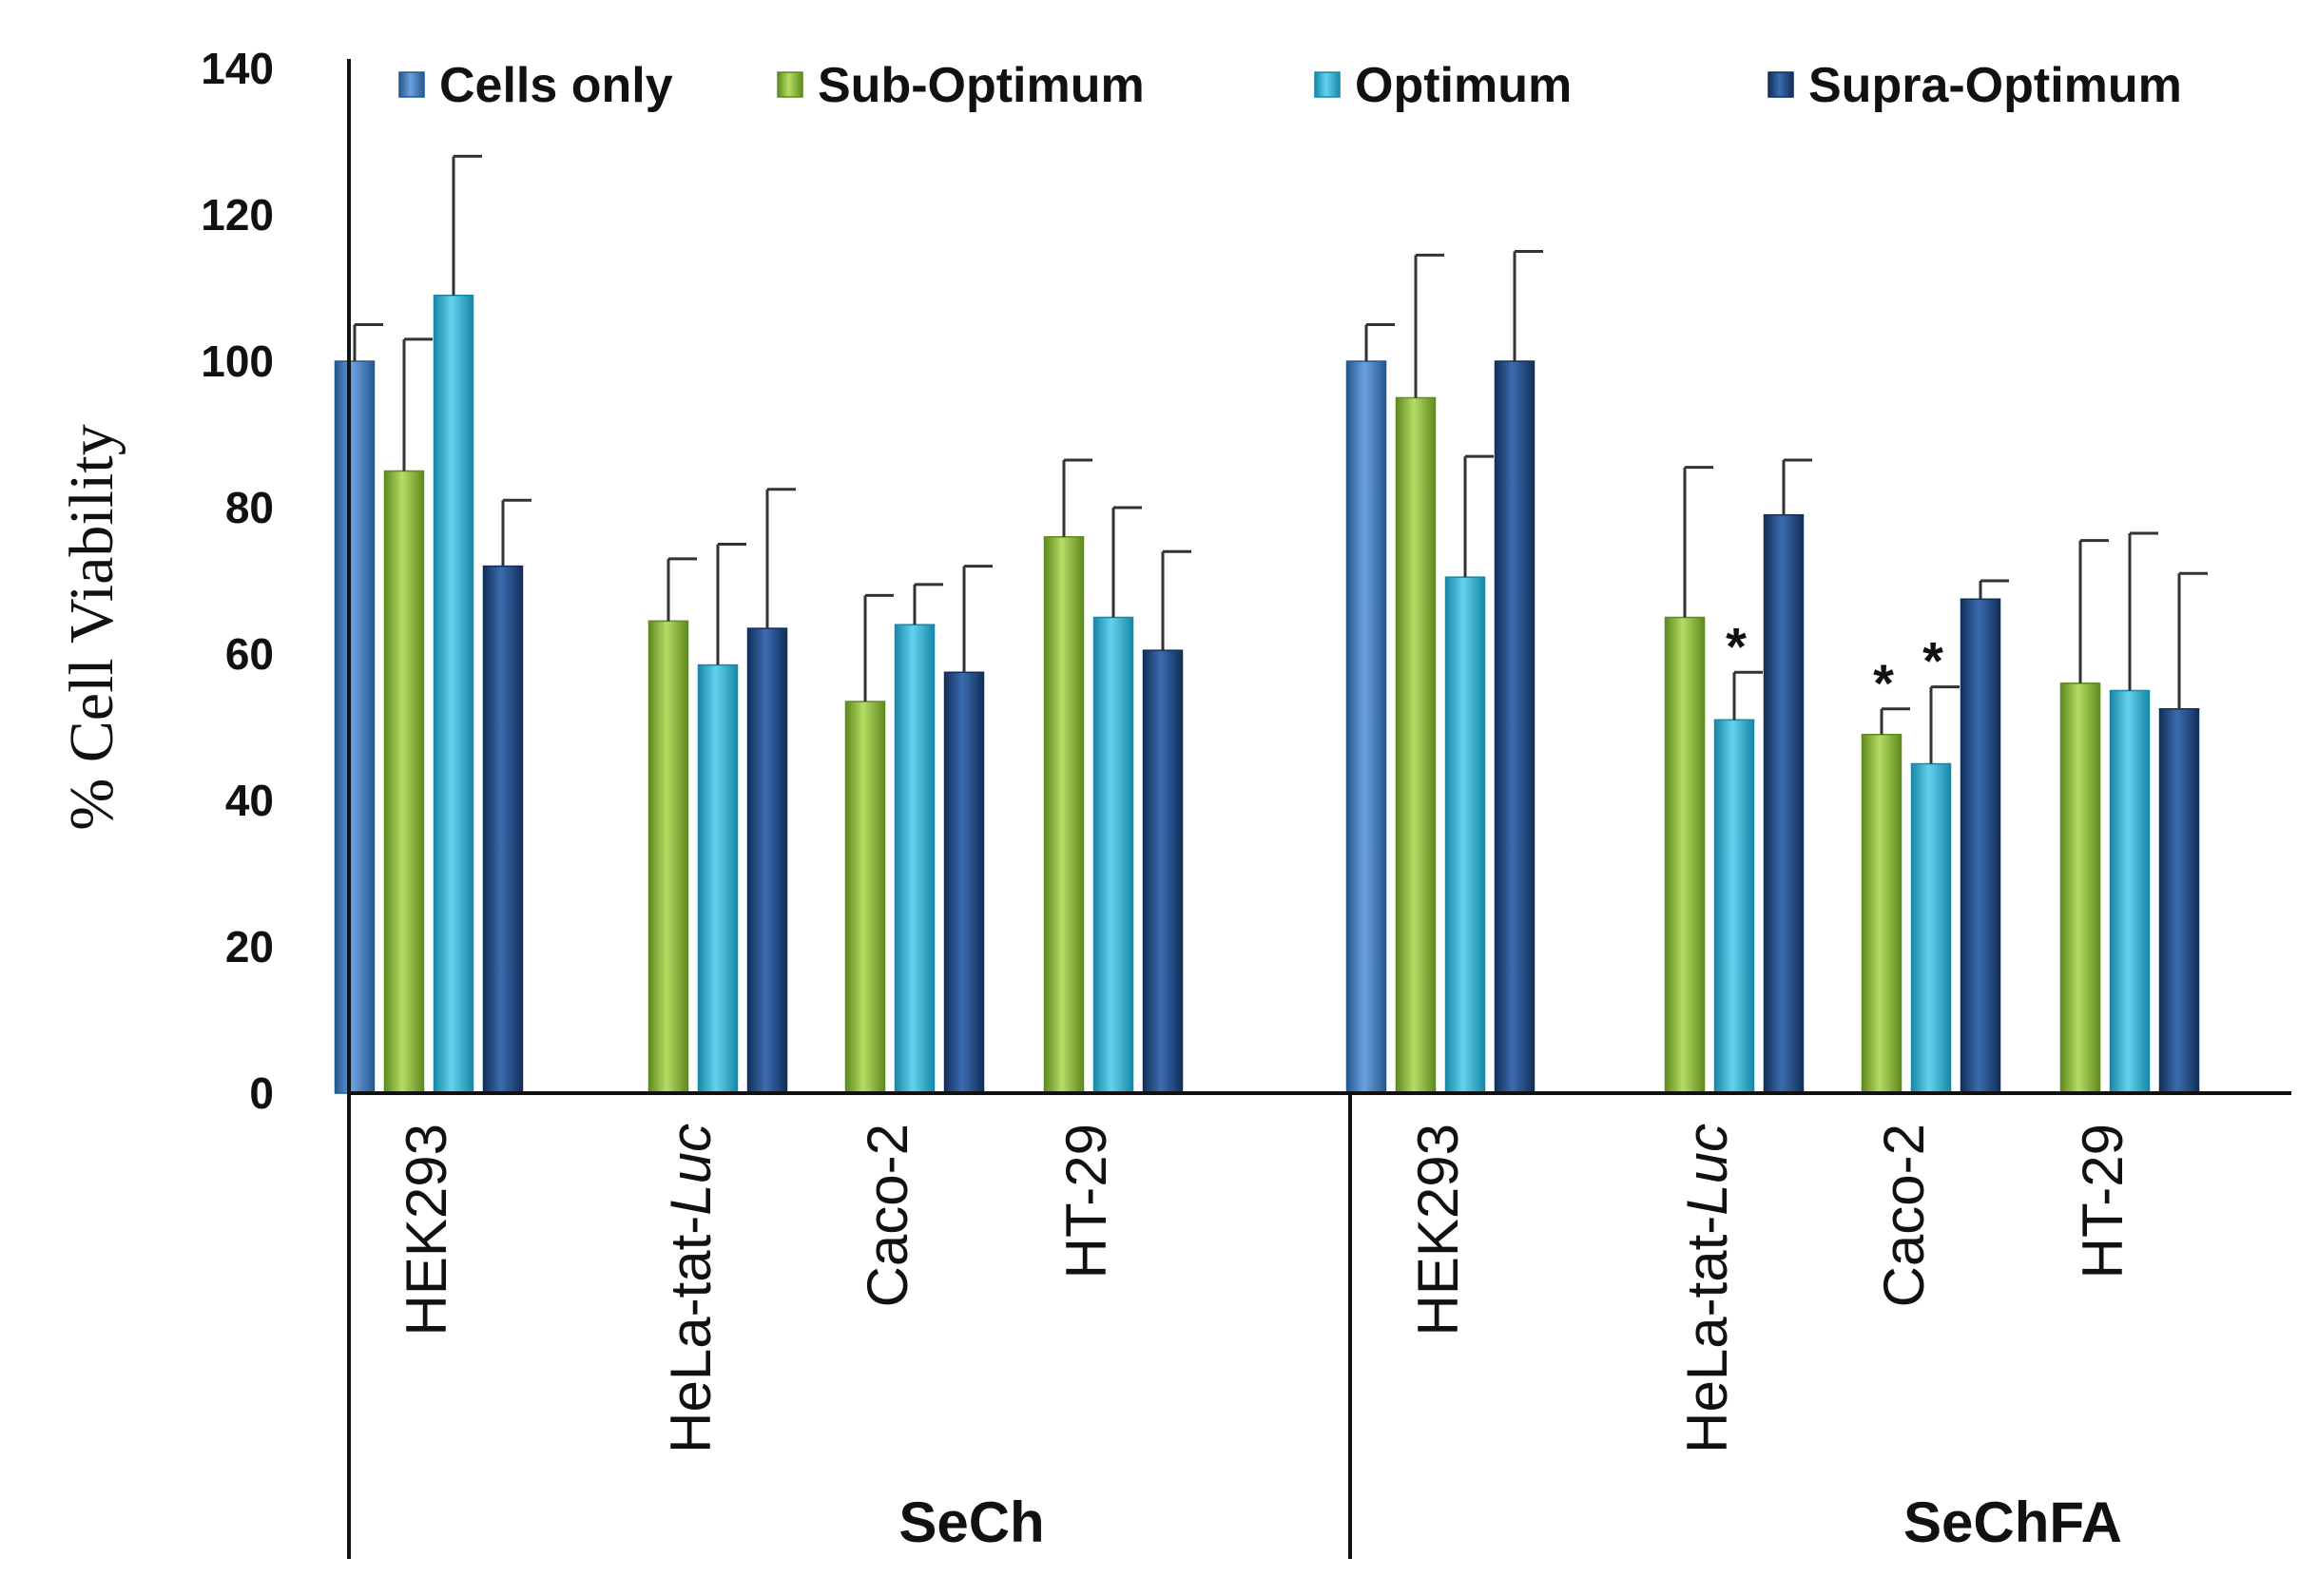  Describe the element at coordinates (250, 507) in the screenshot. I see `y-tick-label: 80` at that location.